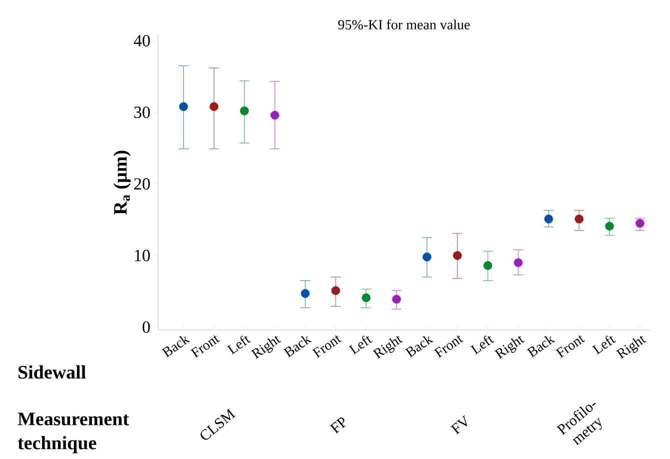 Image resolution: width=670 pixels, height=459 pixels. Describe the element at coordinates (142, 112) in the screenshot. I see `y-tick-label: 30` at that location.